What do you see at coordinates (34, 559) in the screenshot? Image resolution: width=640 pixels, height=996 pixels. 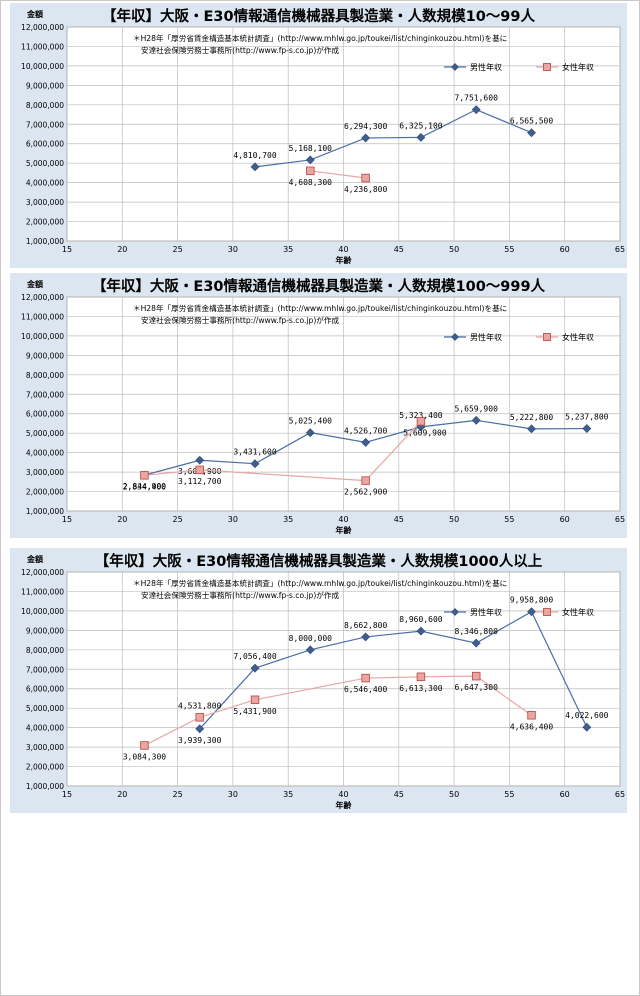 I see `y-axis-label: 金額` at bounding box center [34, 559].